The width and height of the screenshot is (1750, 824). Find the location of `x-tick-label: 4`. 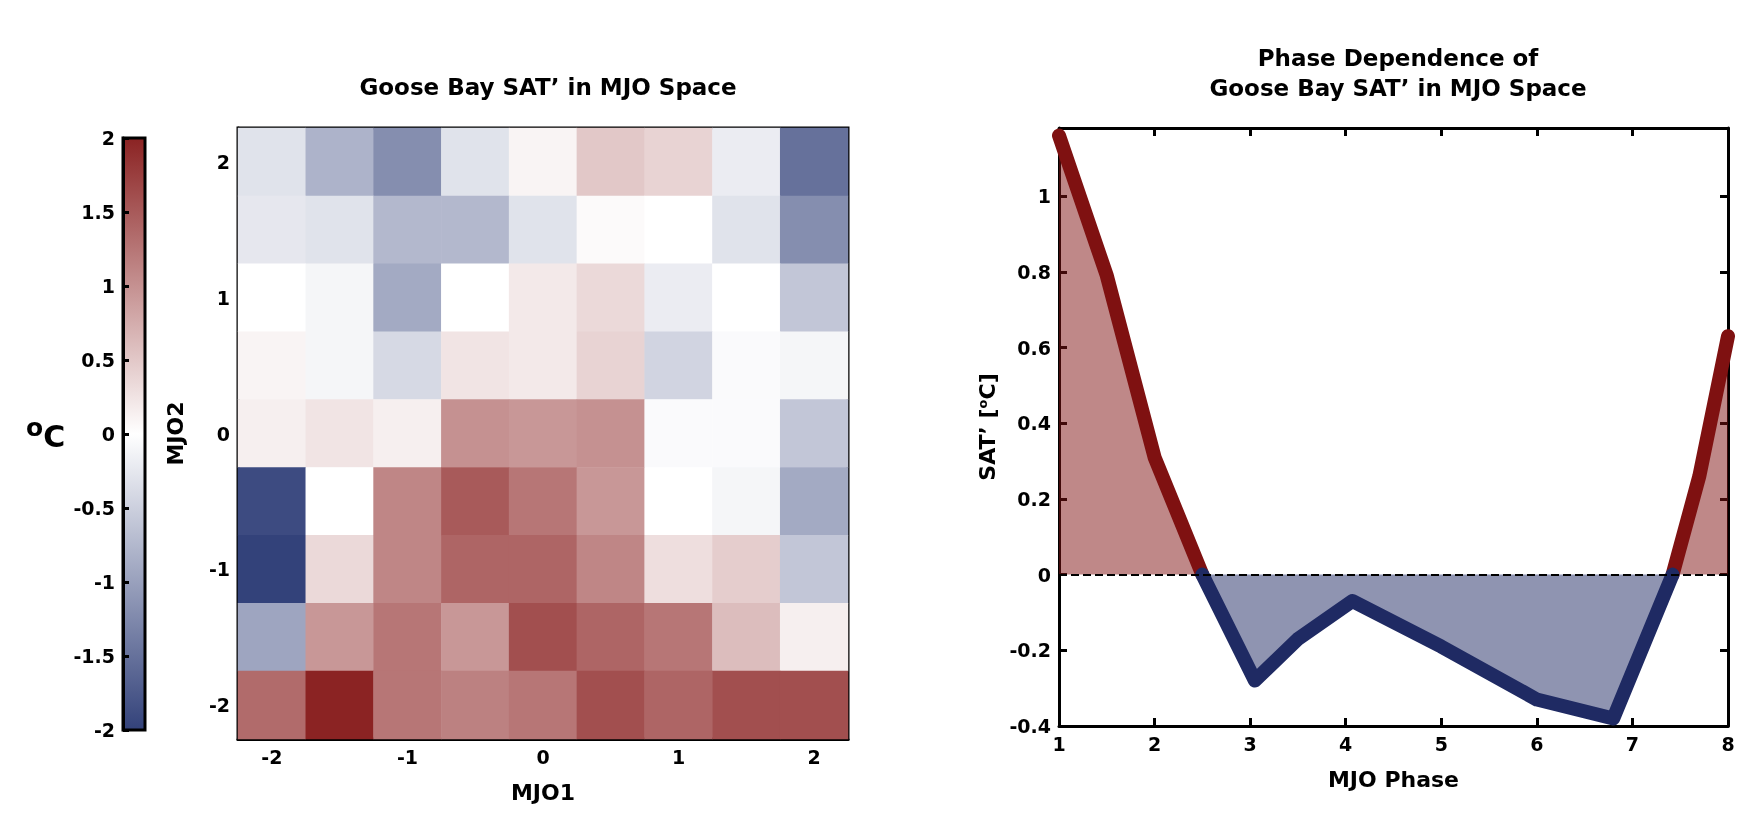

x-tick-label: 4 is located at coordinates (1346, 743).